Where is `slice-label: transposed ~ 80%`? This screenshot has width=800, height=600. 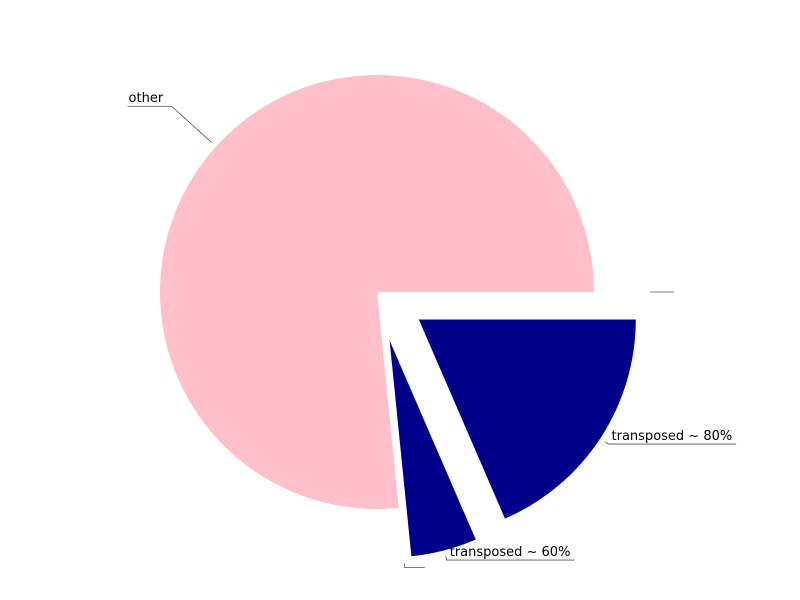 slice-label: transposed ~ 80% is located at coordinates (672, 436).